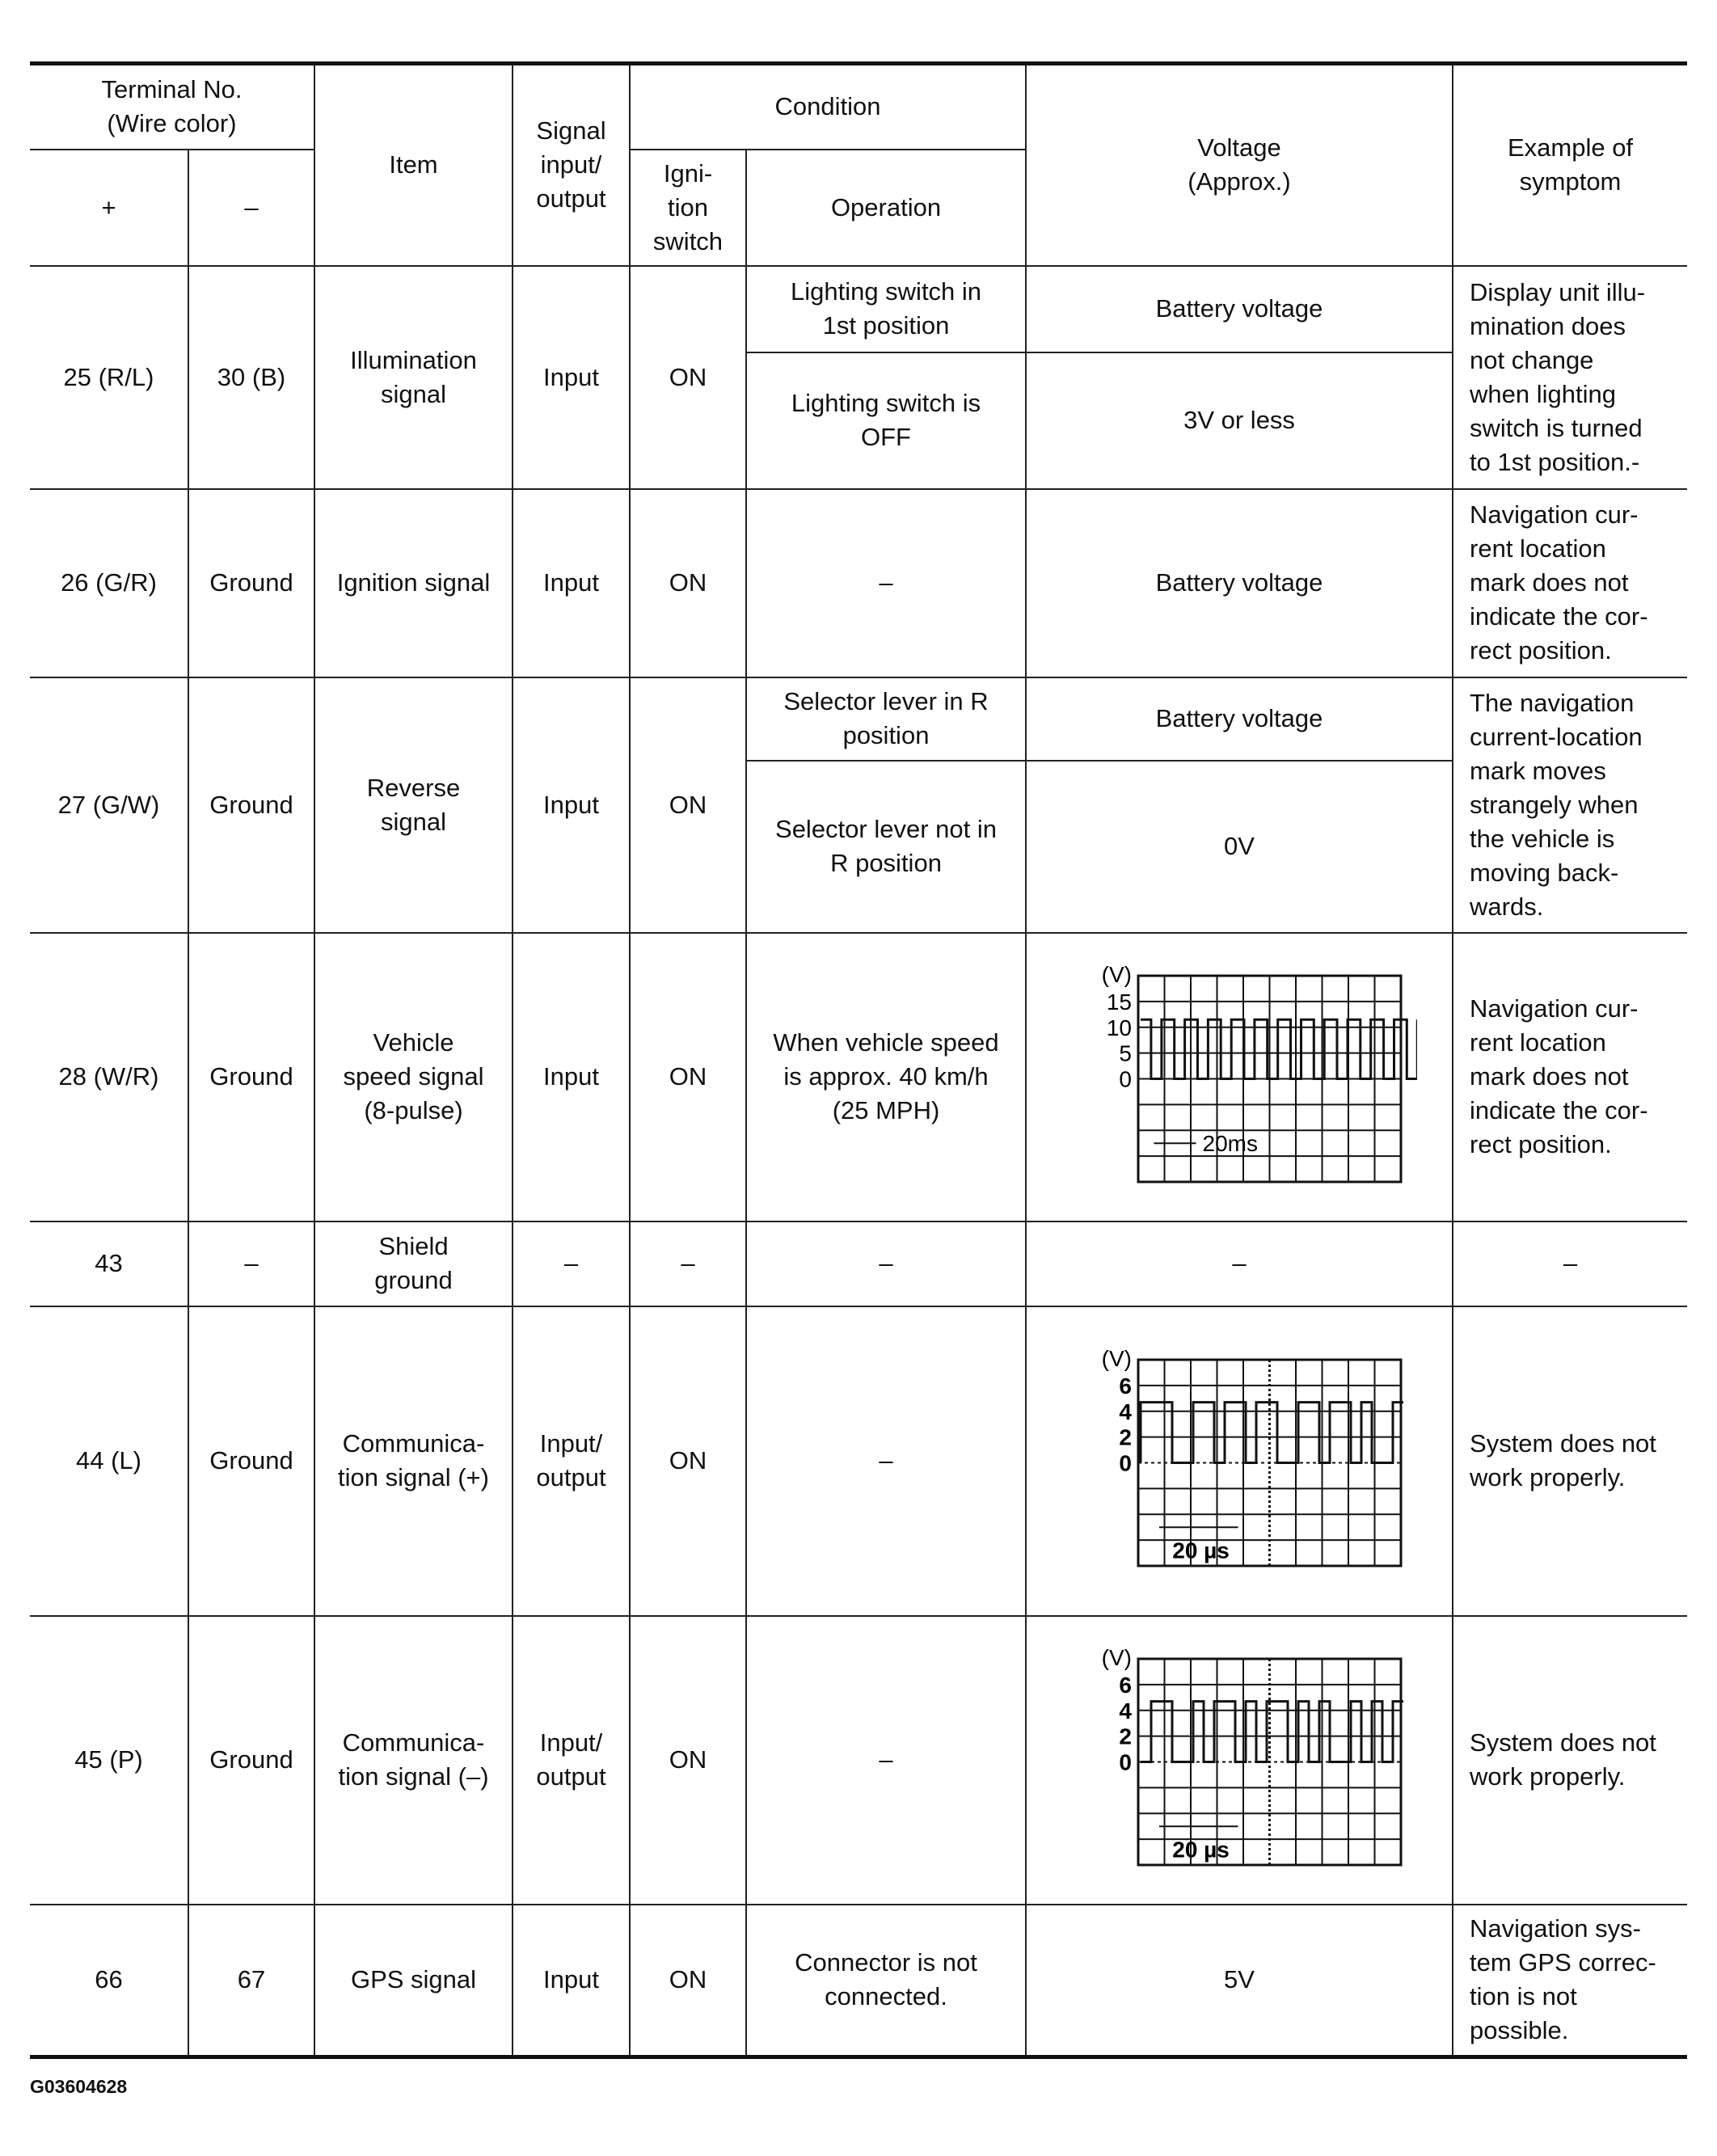  Describe the element at coordinates (1119, 1002) in the screenshot. I see `y-tick-label: 15` at that location.